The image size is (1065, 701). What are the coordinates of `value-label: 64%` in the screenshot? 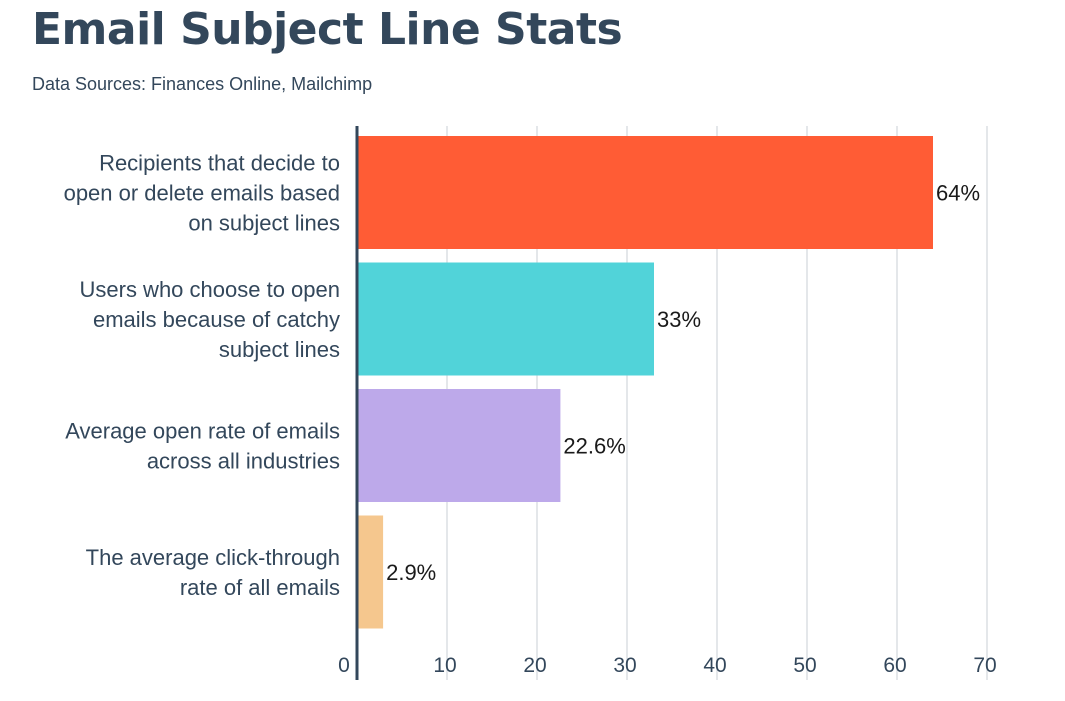 It's located at (958, 193).